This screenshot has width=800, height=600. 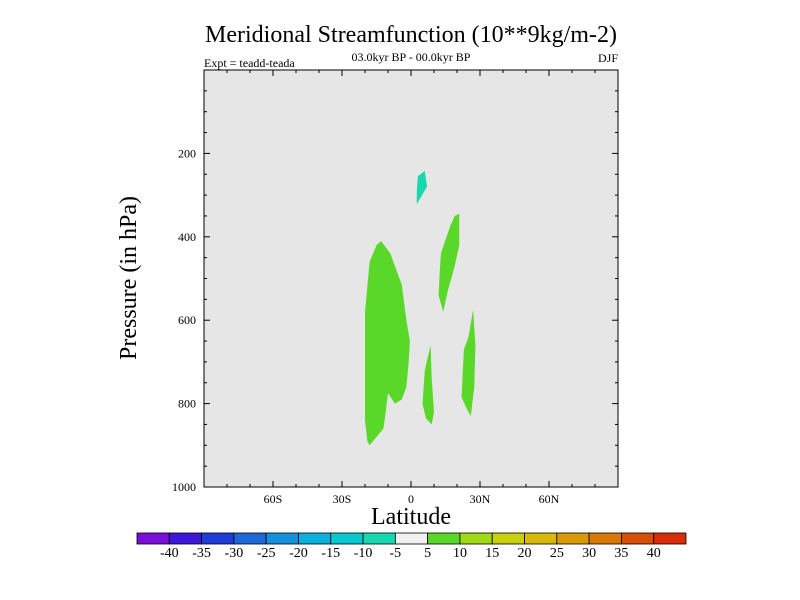 What do you see at coordinates (266, 553) in the screenshot?
I see `colorbar-label: -25` at bounding box center [266, 553].